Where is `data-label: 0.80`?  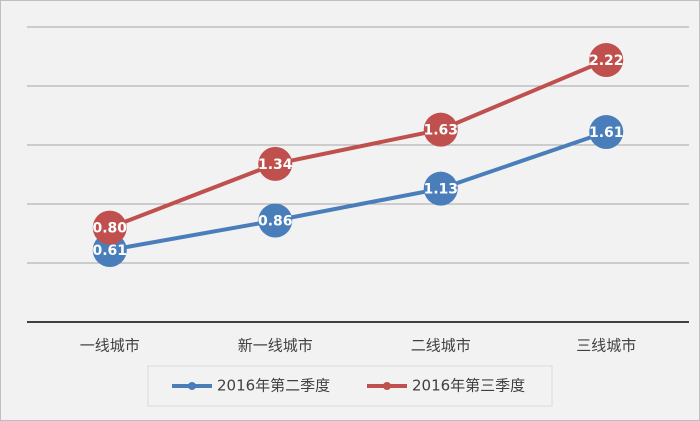
data-label: 0.80 is located at coordinates (109, 229).